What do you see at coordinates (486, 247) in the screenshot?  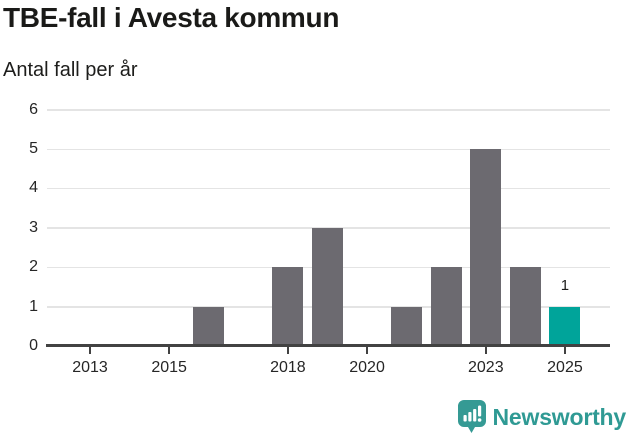 I see `bar-2023` at bounding box center [486, 247].